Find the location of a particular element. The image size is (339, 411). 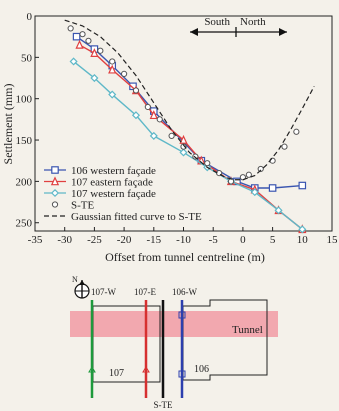

x-tick-label: -5 is located at coordinates (214, 240).